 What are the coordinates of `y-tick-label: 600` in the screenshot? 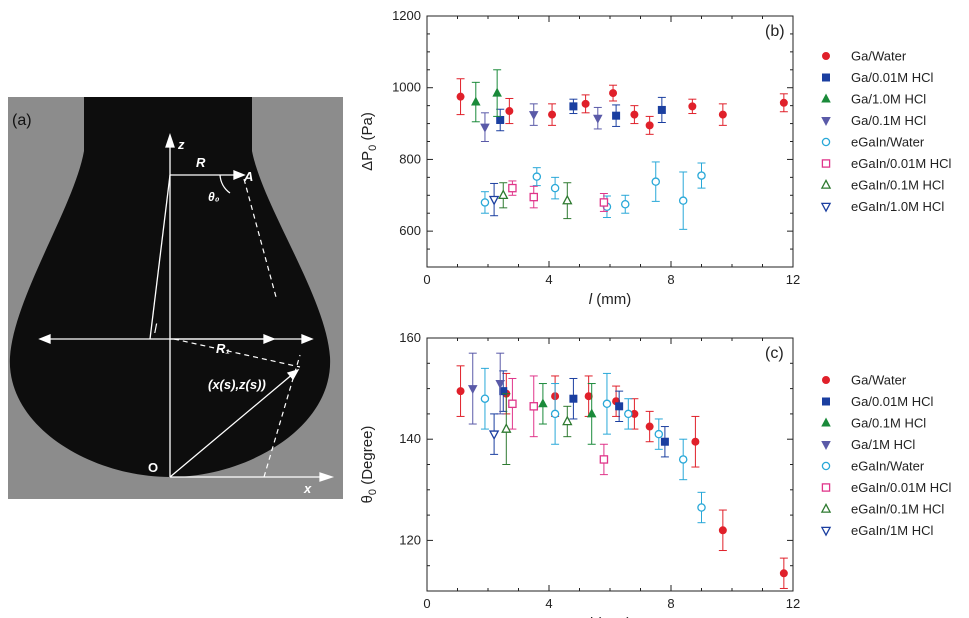 It's located at (410, 230).